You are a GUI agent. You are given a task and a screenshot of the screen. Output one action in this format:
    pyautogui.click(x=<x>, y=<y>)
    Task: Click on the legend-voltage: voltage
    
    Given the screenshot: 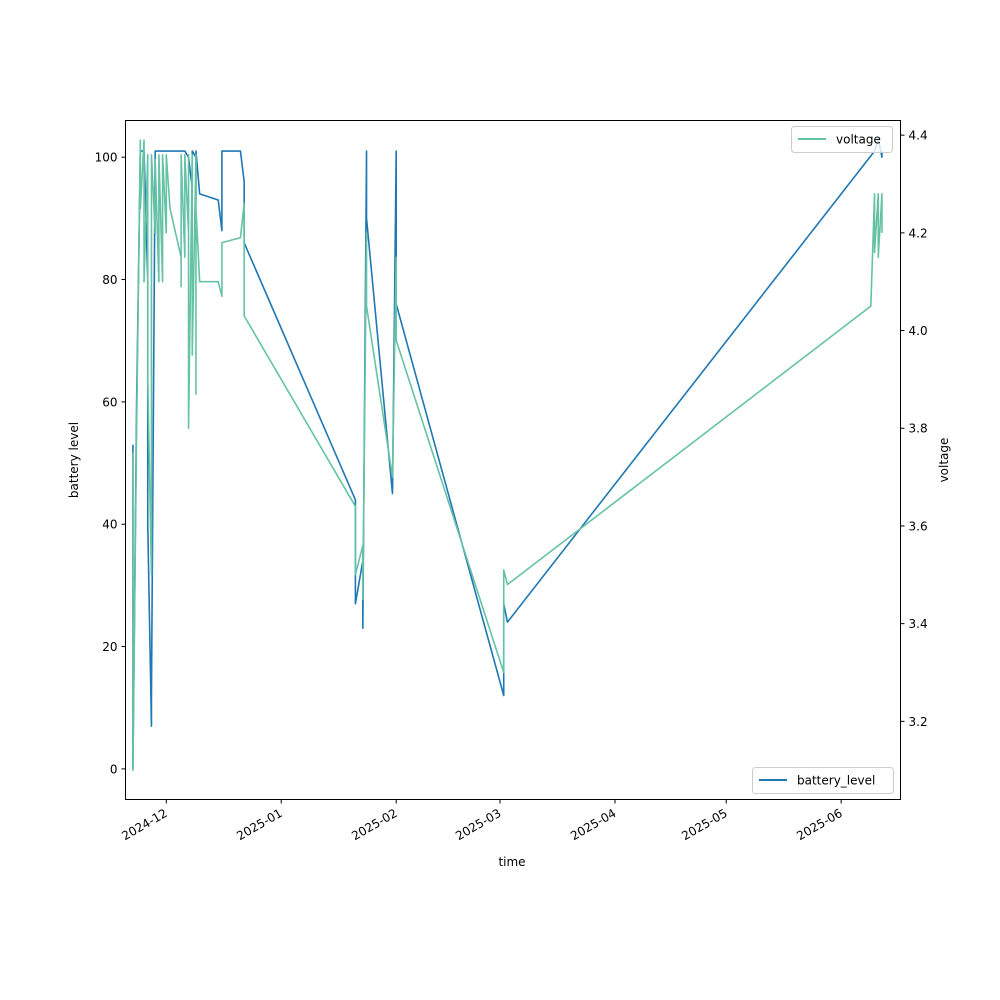 What is the action you would take?
    pyautogui.click(x=842, y=139)
    